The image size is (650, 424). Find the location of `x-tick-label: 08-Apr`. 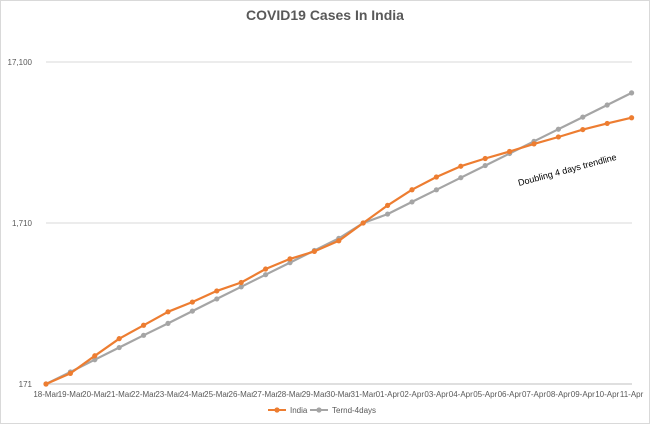

x-tick-label: 08-Apr is located at coordinates (558, 394).